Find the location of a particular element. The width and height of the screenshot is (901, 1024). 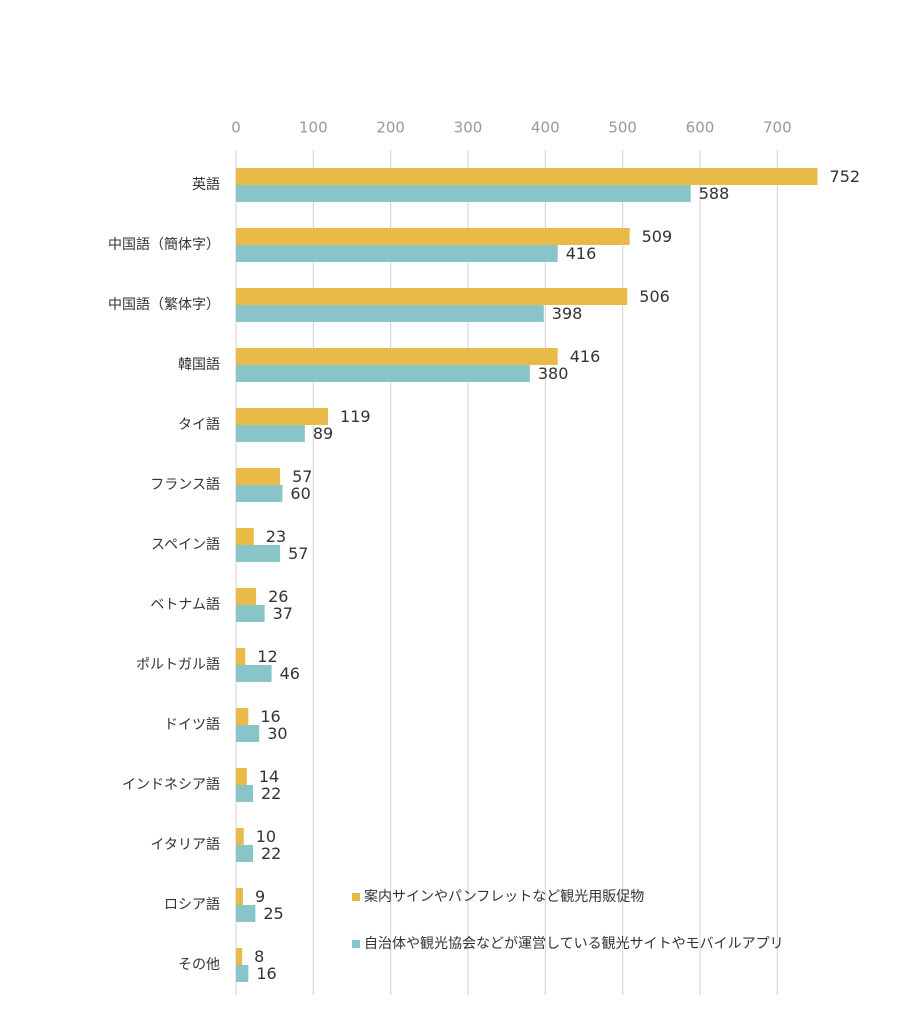

y-tick-label: インドネシア語 is located at coordinates (171, 785).